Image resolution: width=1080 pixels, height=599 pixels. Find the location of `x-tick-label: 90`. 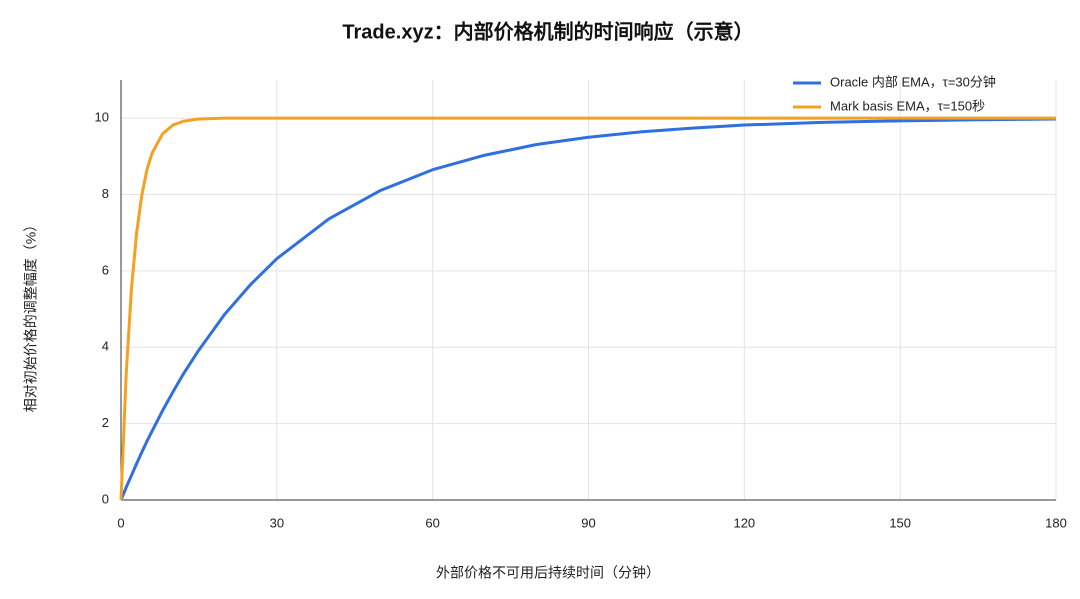

x-tick-label: 90 is located at coordinates (588, 522).